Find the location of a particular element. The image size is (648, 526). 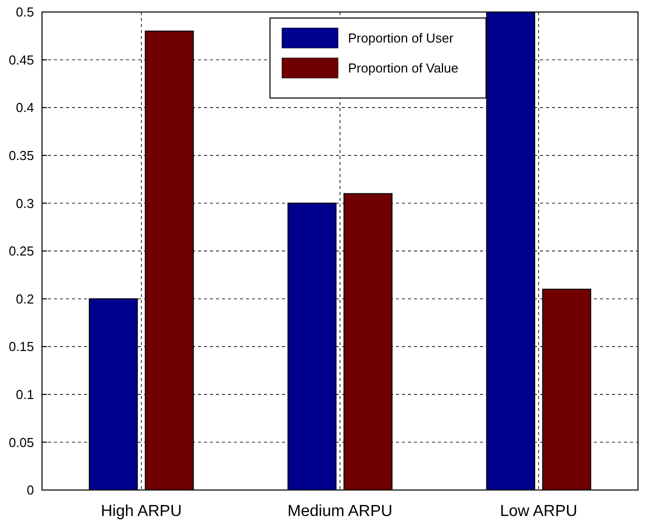

y-tick-label: 0.2 is located at coordinates (25, 298).